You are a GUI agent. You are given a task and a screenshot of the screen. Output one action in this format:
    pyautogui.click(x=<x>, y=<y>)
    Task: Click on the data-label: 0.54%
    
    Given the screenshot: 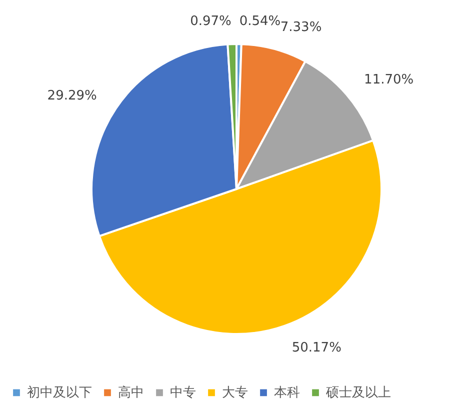 What is the action you would take?
    pyautogui.click(x=260, y=22)
    